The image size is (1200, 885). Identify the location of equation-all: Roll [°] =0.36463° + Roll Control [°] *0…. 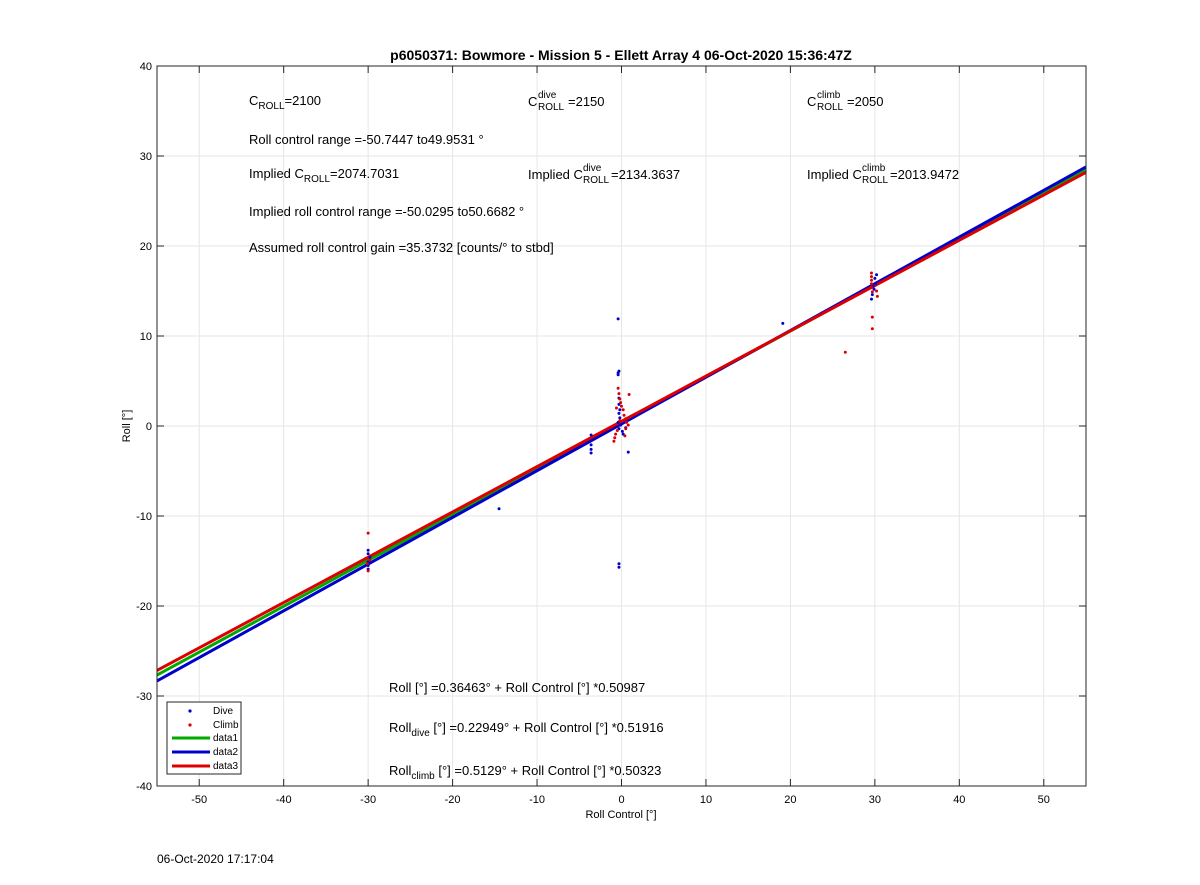
(517, 687).